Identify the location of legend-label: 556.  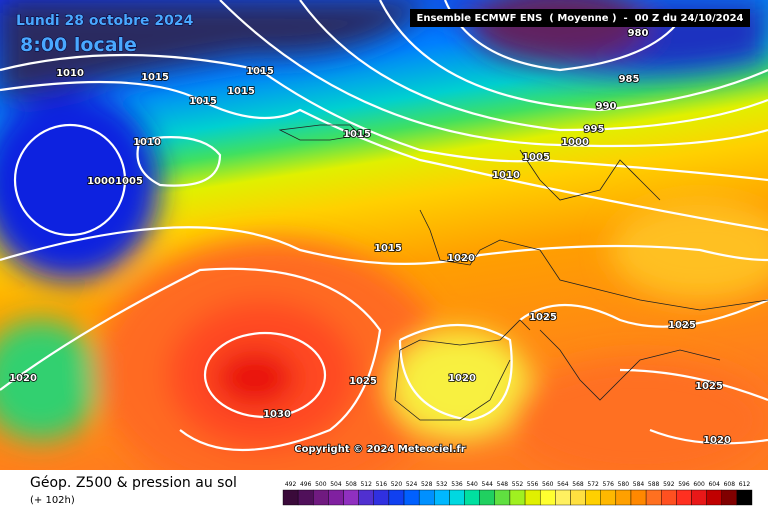
(533, 484).